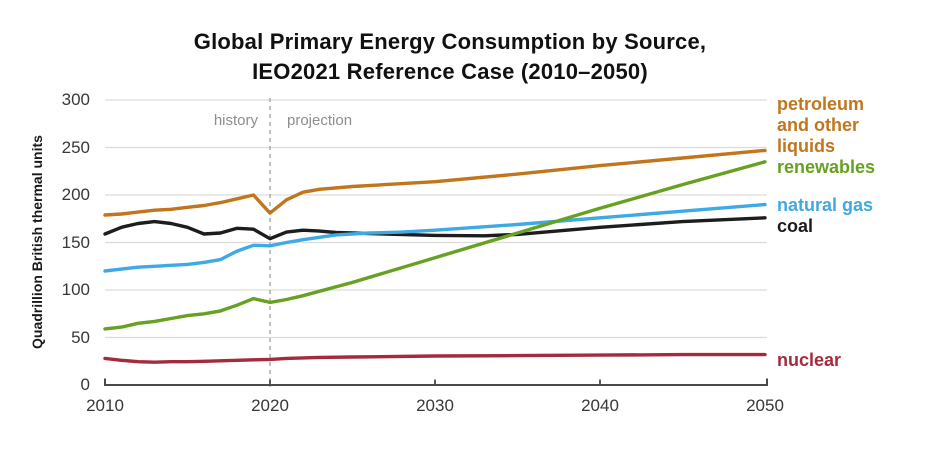  I want to click on y-tick-150: 150, so click(75, 242).